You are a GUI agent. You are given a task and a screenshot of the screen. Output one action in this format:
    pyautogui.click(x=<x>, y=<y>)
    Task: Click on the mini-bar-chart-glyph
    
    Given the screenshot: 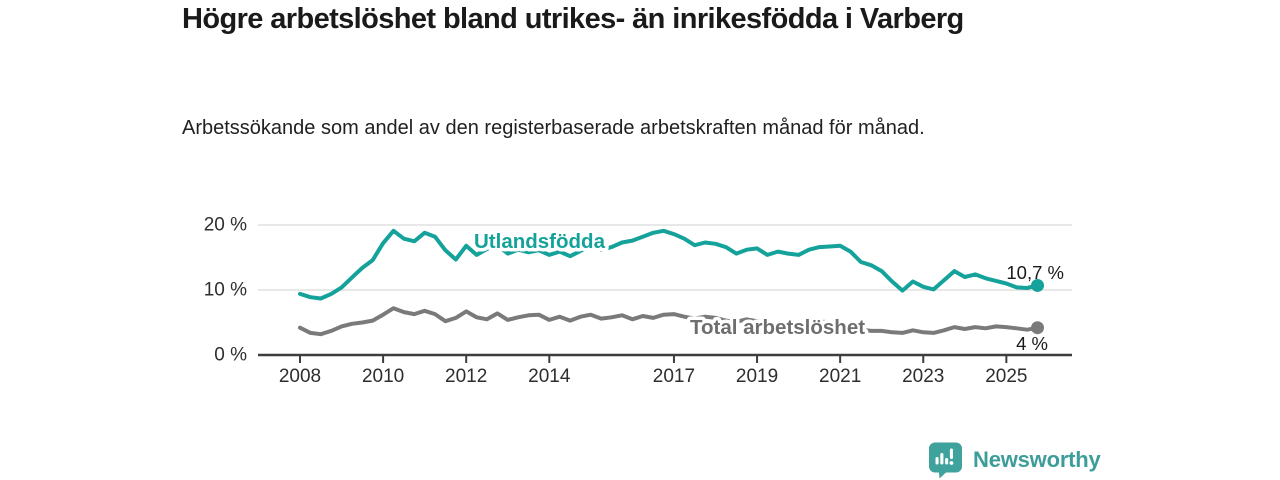 What is the action you would take?
    pyautogui.click(x=944, y=456)
    